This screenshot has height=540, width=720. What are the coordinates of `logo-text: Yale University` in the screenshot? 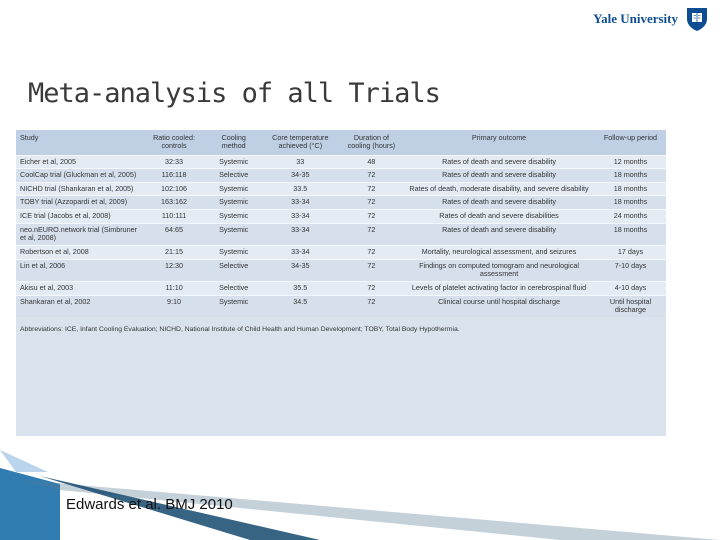 It's located at (635, 18).